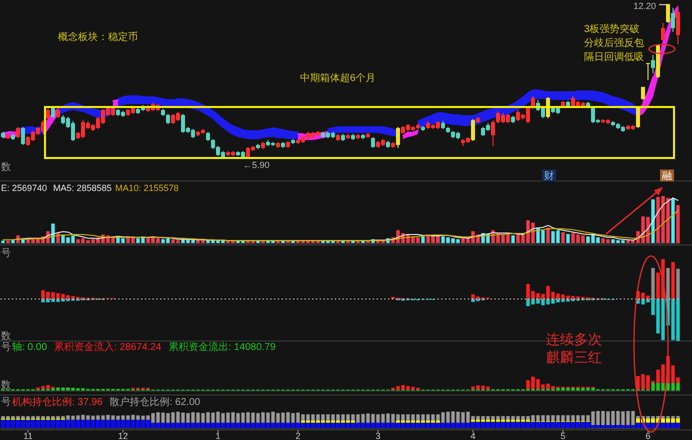 The width and height of the screenshot is (692, 440). I want to click on x-tick-label: 4, so click(473, 435).